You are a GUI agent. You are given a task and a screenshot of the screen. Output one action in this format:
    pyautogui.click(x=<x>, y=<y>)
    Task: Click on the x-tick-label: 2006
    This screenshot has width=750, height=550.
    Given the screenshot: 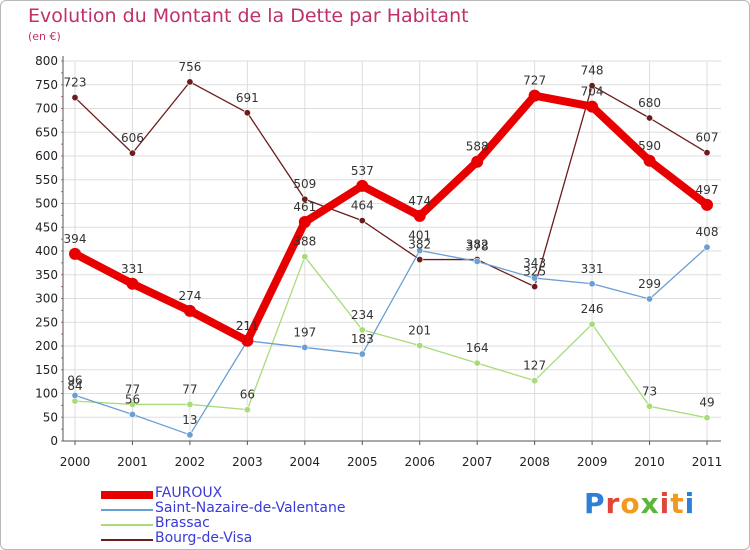 What is the action you would take?
    pyautogui.click(x=419, y=462)
    